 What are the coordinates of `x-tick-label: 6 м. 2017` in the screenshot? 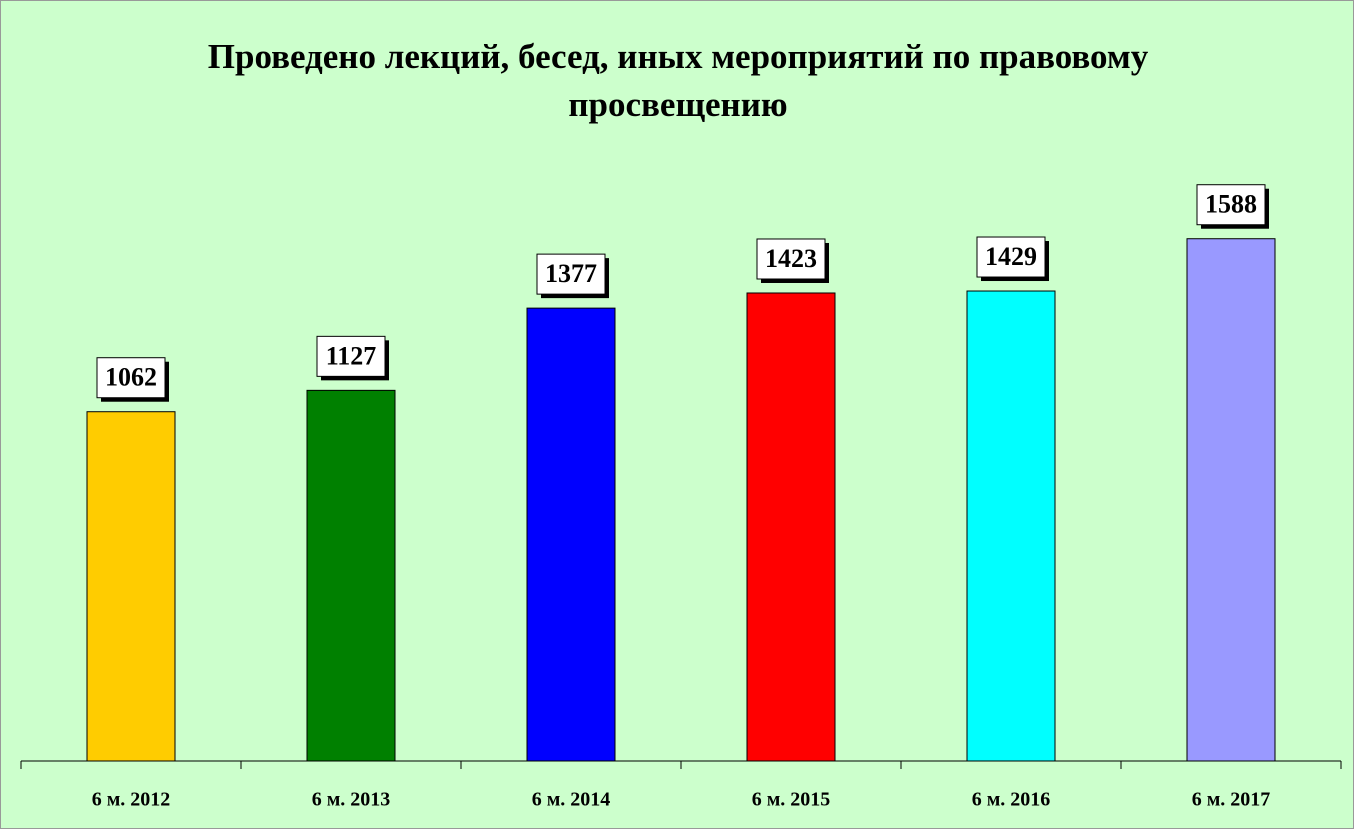 It's located at (1231, 800).